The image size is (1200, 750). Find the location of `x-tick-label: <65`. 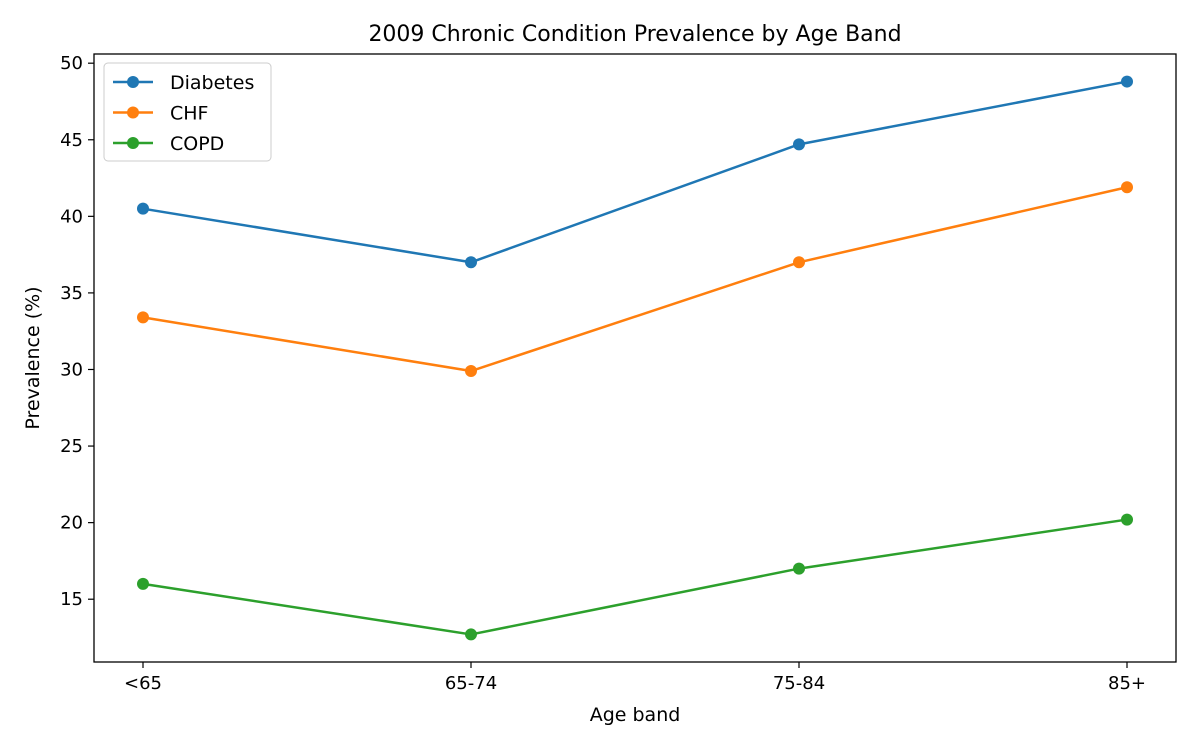

x-tick-label: <65 is located at coordinates (143, 683).